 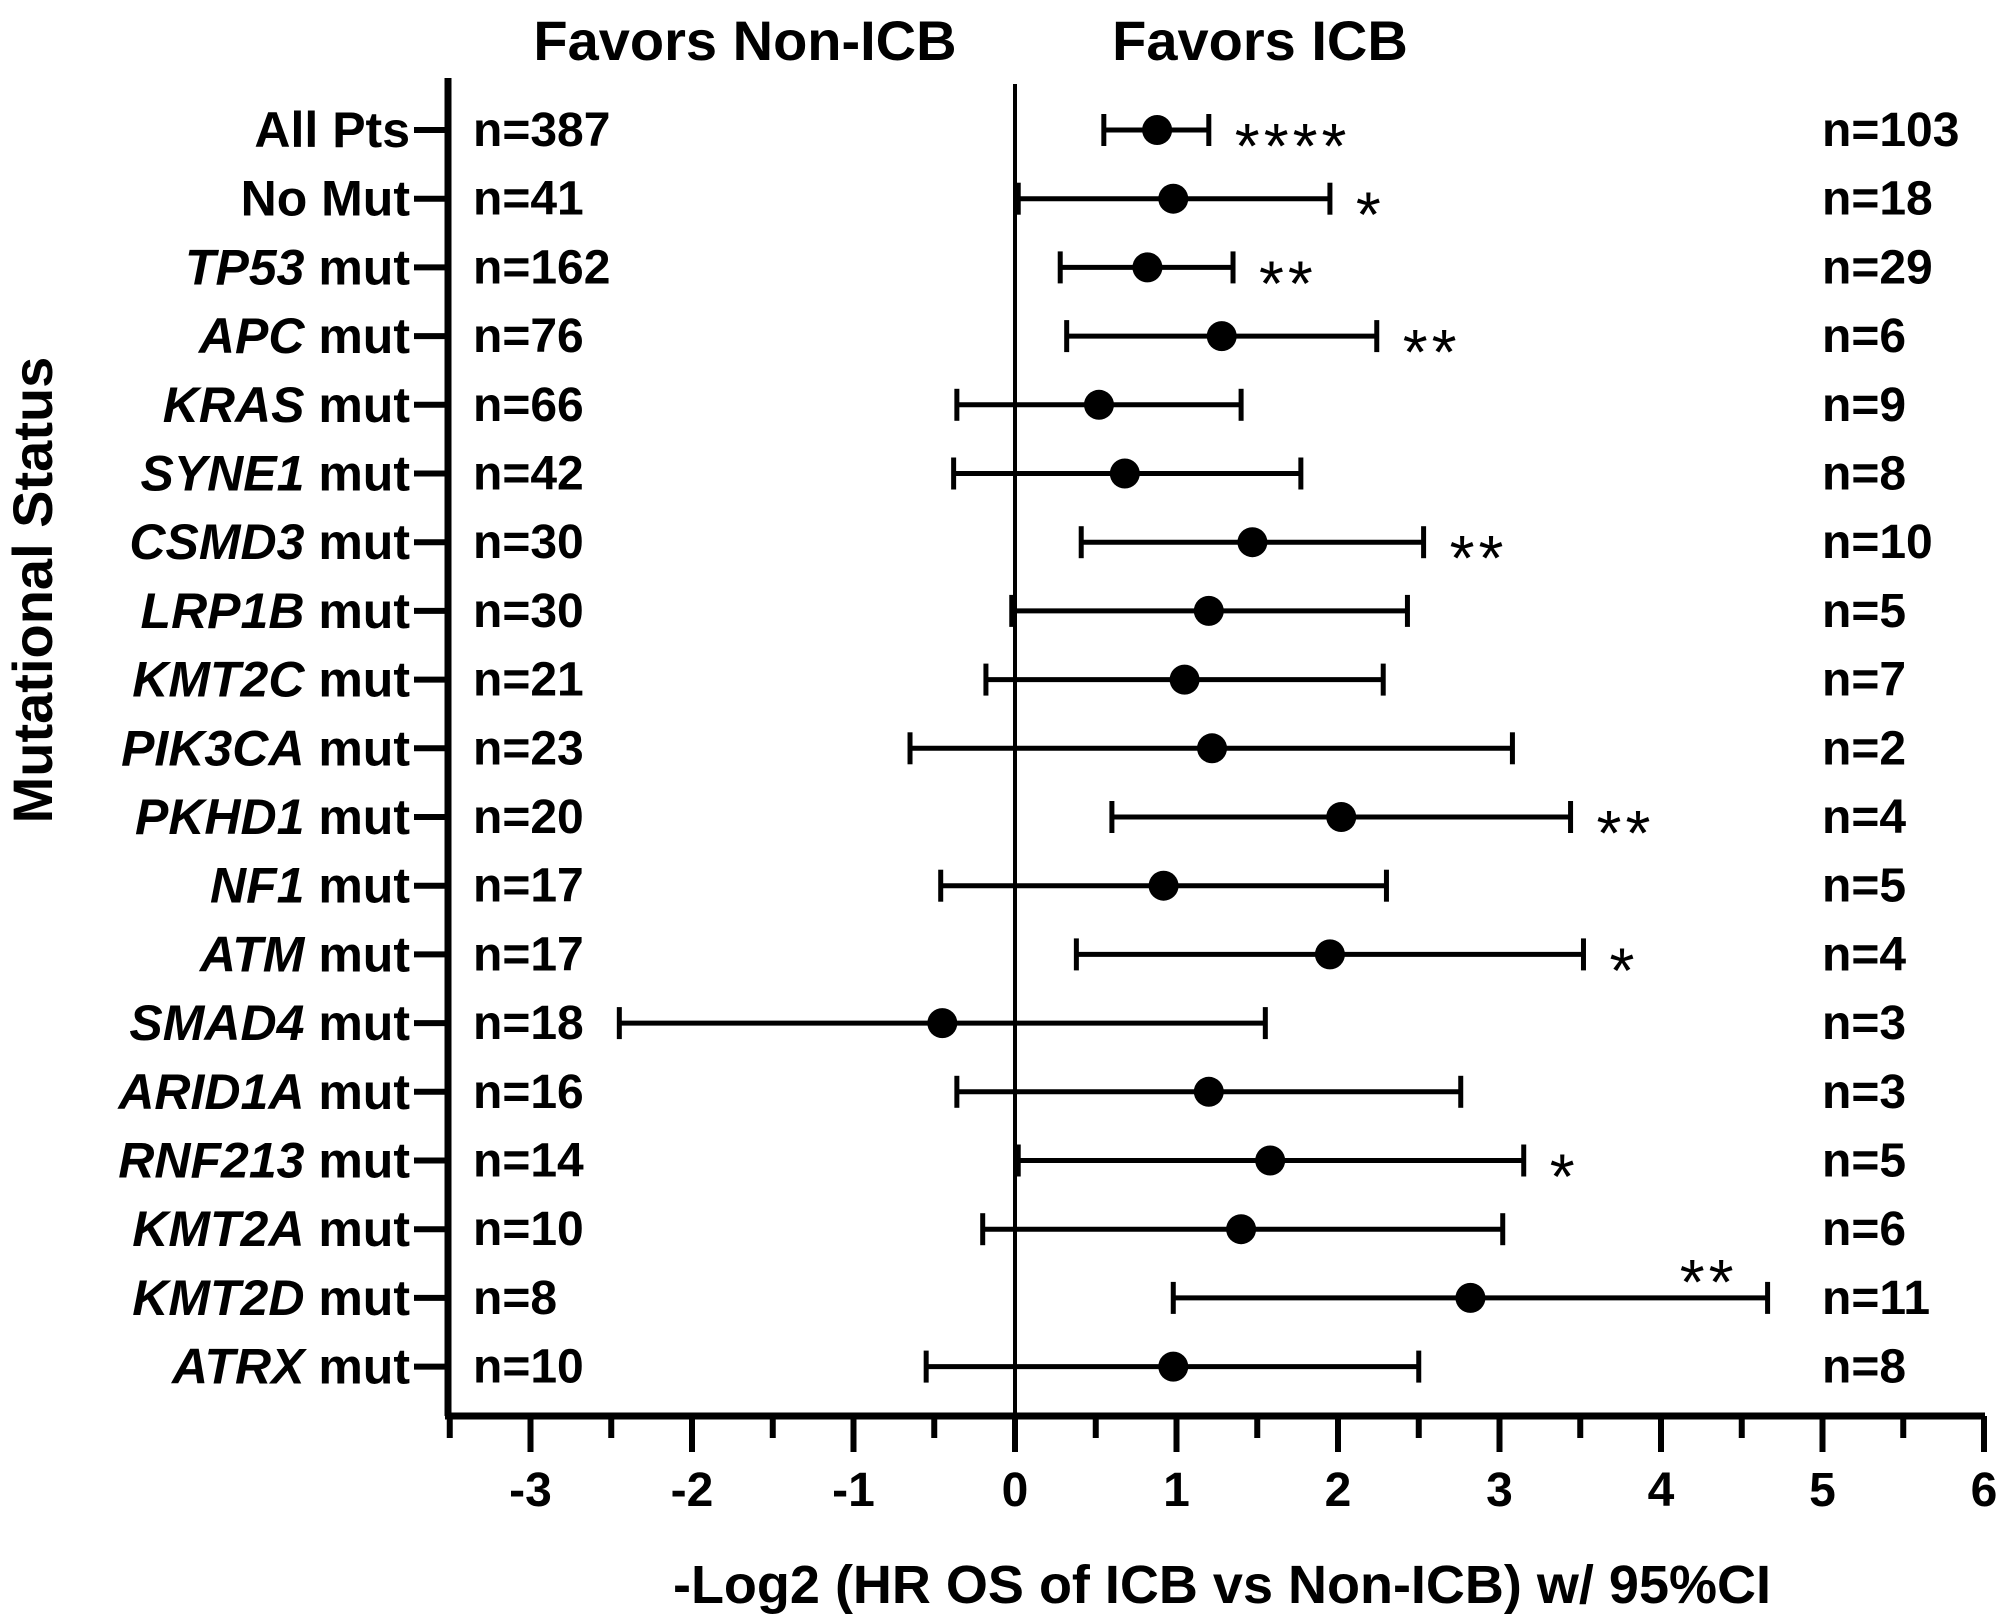 What do you see at coordinates (1058, 886) in the screenshot?
I see `forest-row: NF1 mut n=17 n=5` at bounding box center [1058, 886].